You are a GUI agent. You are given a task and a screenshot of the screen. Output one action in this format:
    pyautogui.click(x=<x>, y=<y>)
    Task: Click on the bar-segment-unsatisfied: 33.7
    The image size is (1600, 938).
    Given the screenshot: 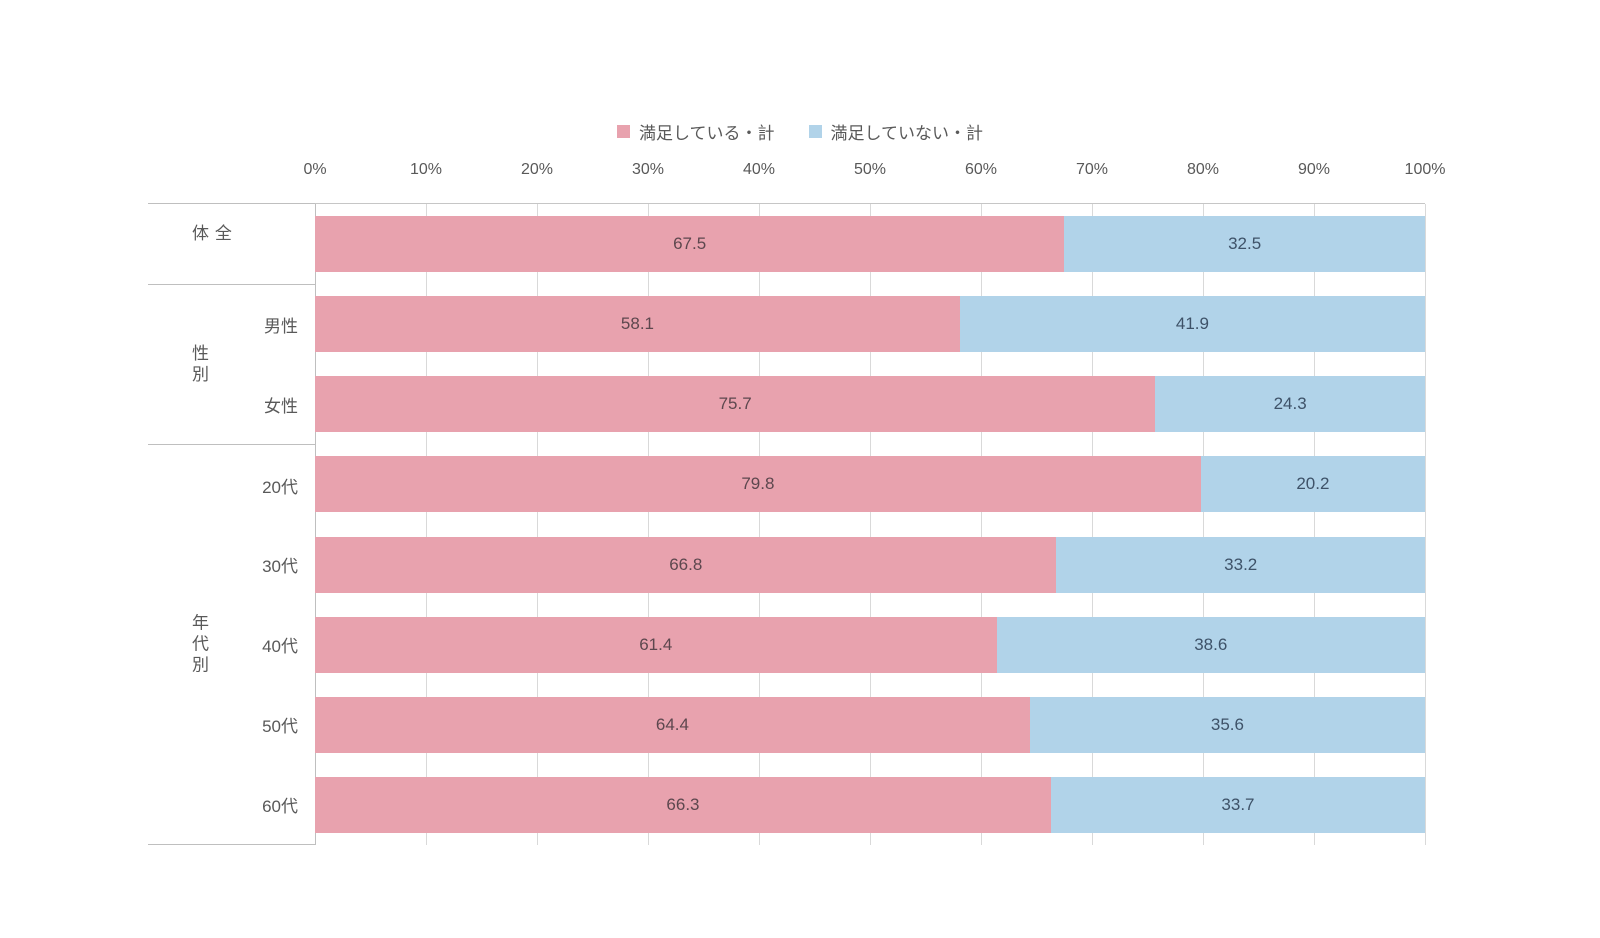 What is the action you would take?
    pyautogui.click(x=1237, y=804)
    